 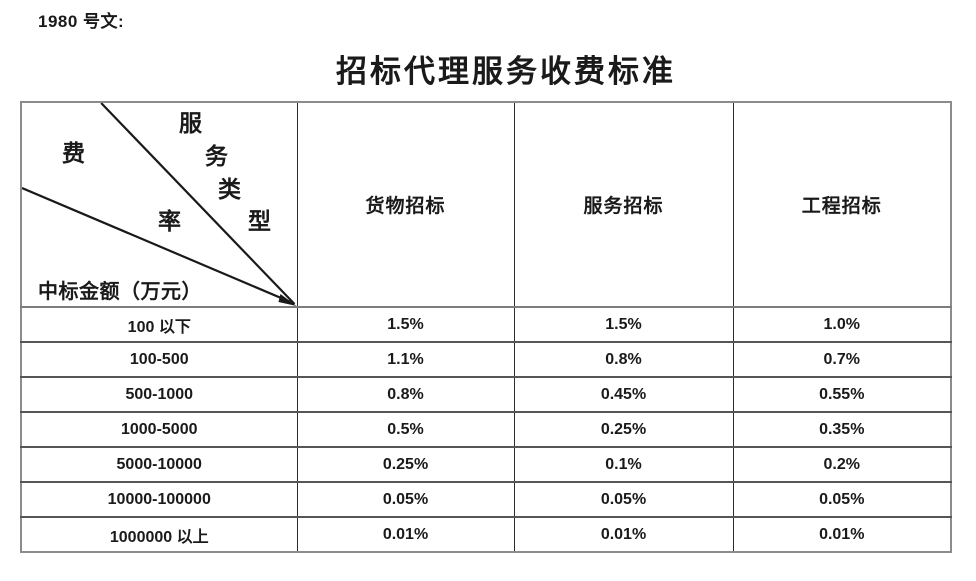 I want to click on table-row: 1000000 以上 0.01% 0.01% 0.01%, so click(x=486, y=534).